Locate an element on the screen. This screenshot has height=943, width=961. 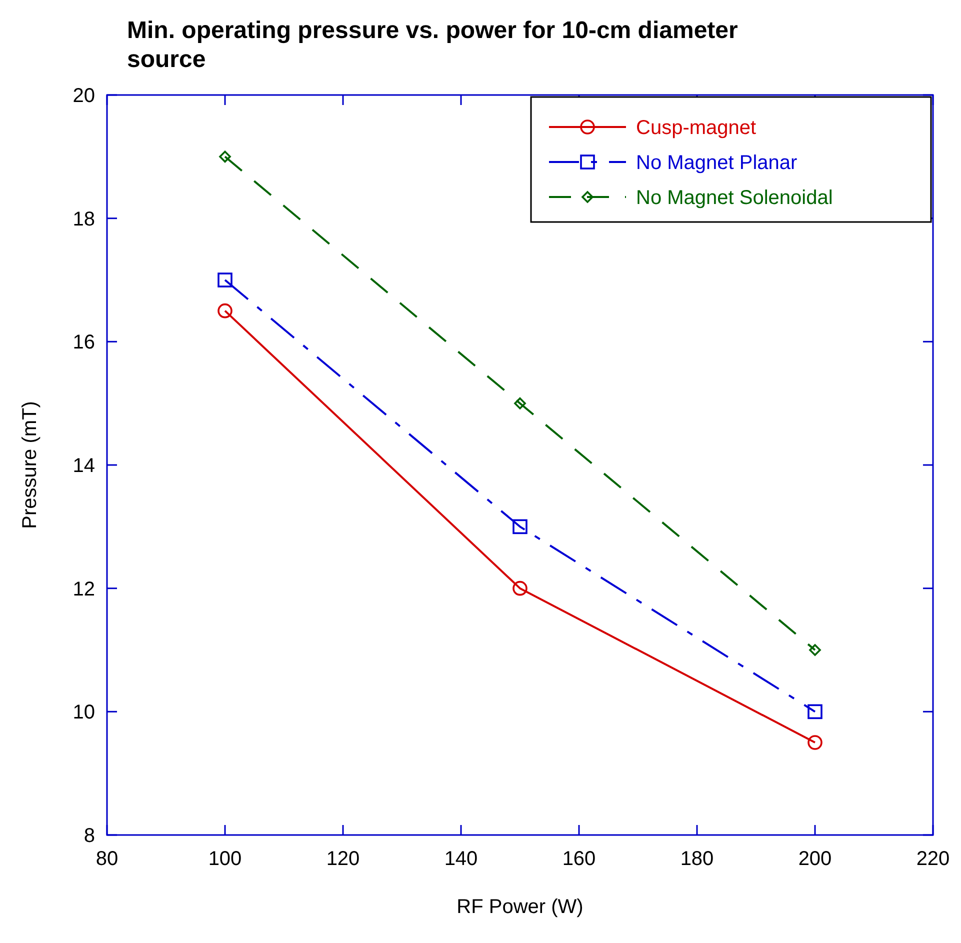
legend-label: No Magnet Planar is located at coordinates (717, 163).